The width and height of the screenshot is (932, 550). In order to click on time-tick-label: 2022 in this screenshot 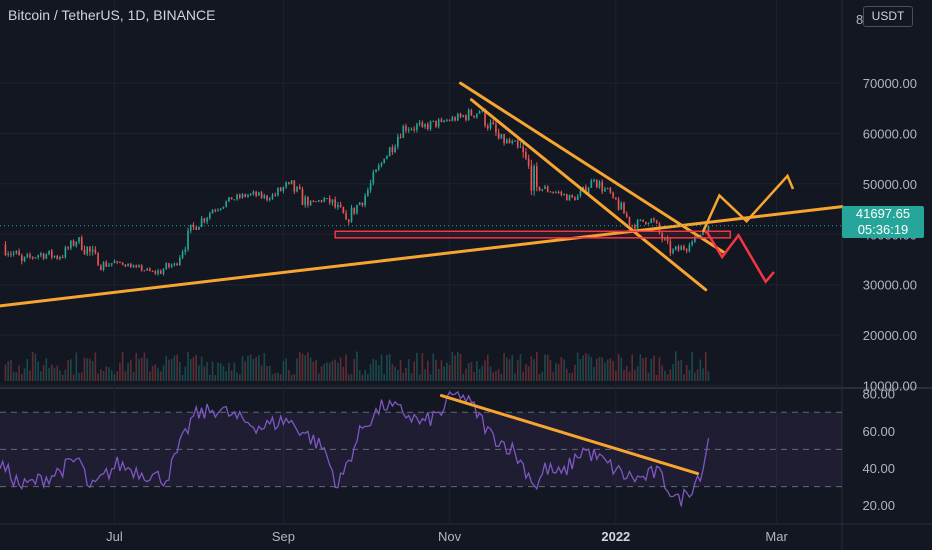, I will do `click(615, 536)`.